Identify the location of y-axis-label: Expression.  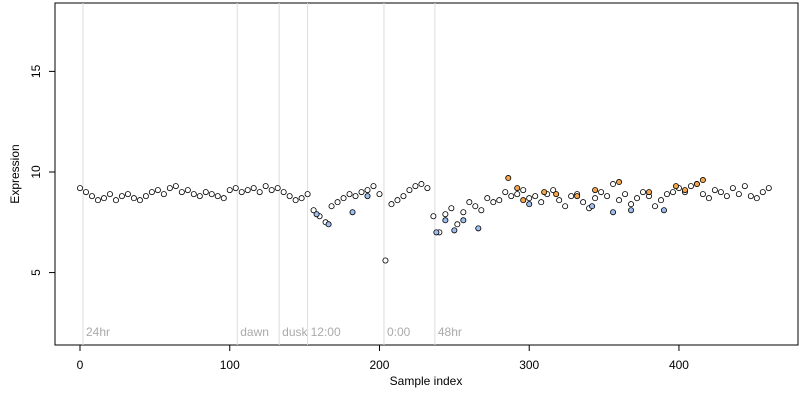
(15, 173).